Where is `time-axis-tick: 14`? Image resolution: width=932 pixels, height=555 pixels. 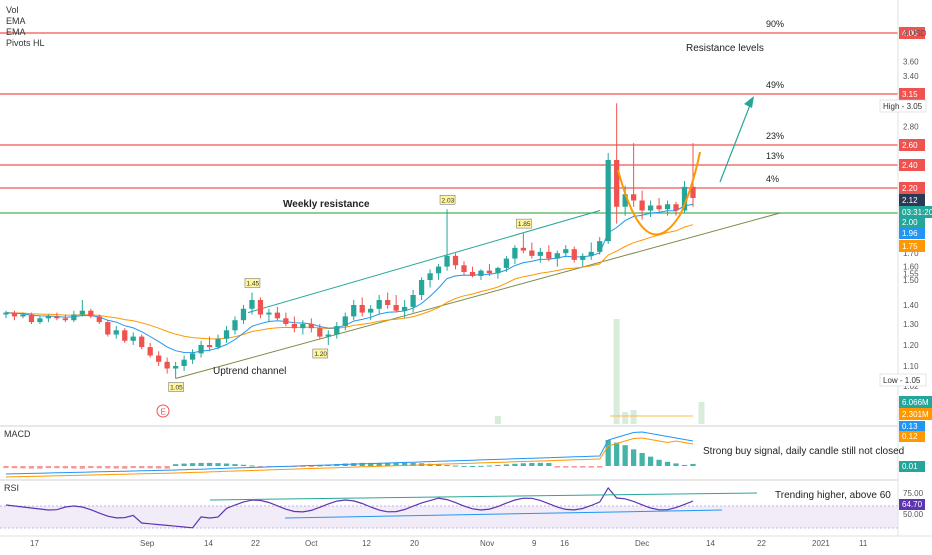 time-axis-tick: 14 is located at coordinates (208, 543).